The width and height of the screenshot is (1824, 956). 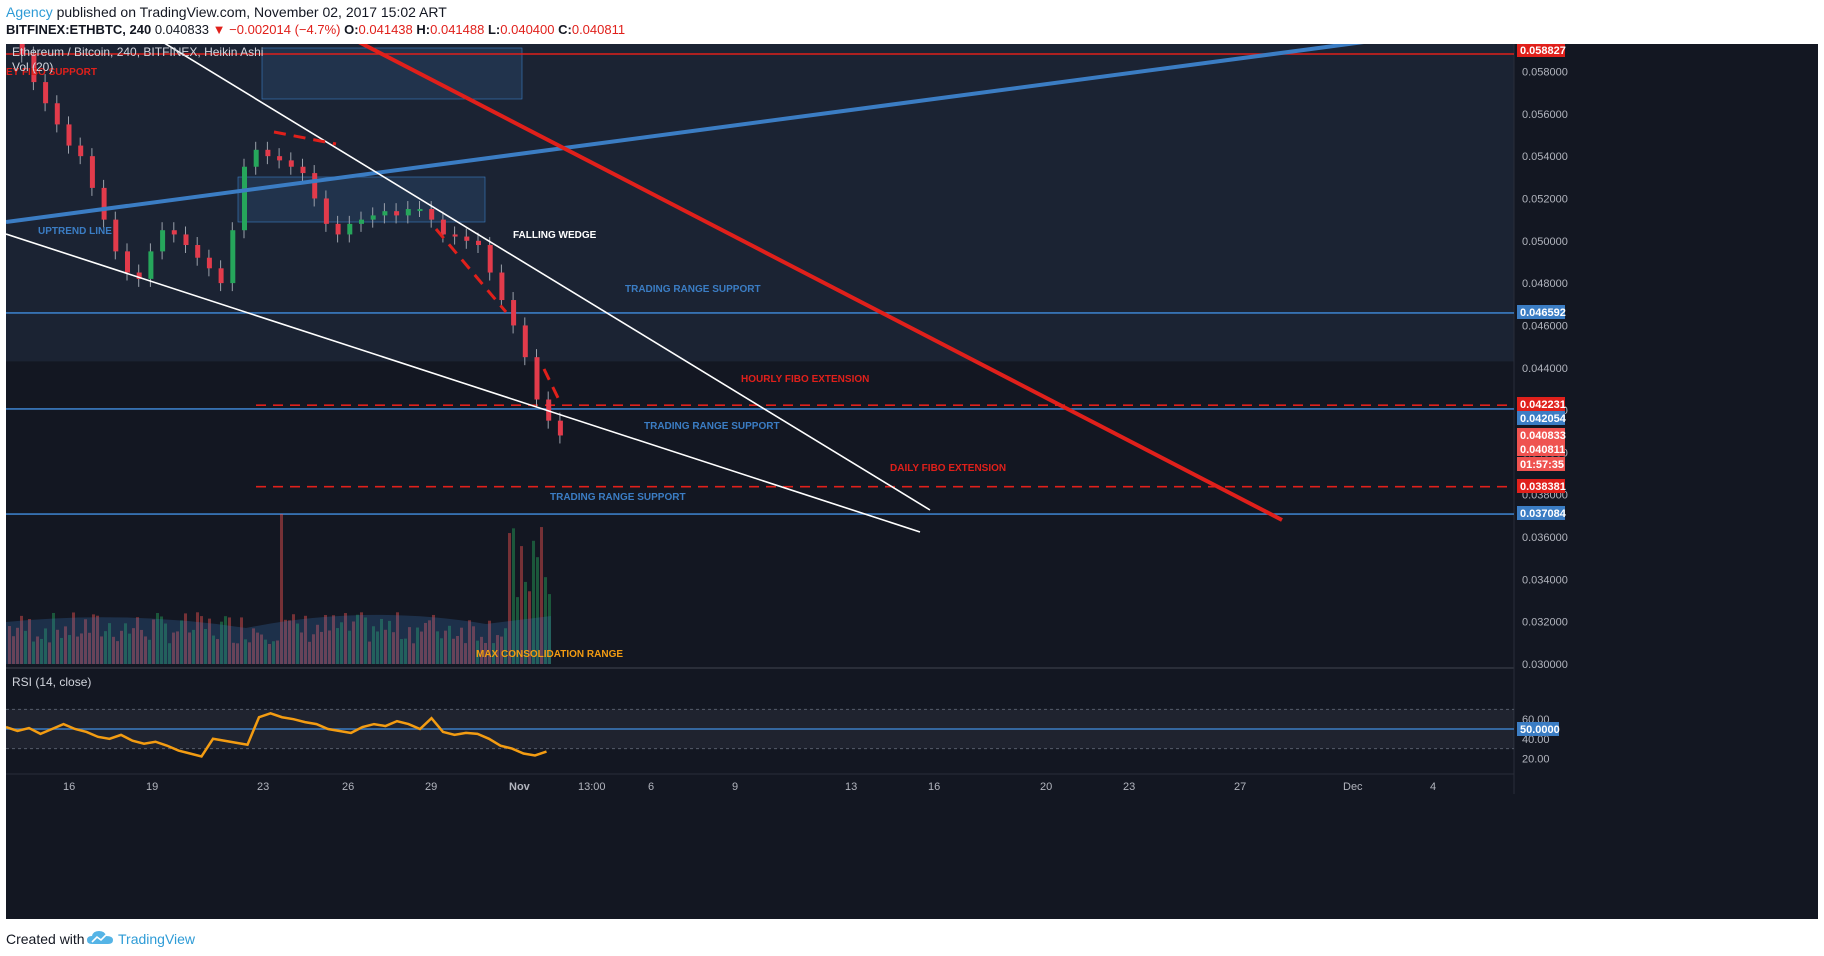 What do you see at coordinates (1543, 514) in the screenshot?
I see `price-badge-label: 0.037084` at bounding box center [1543, 514].